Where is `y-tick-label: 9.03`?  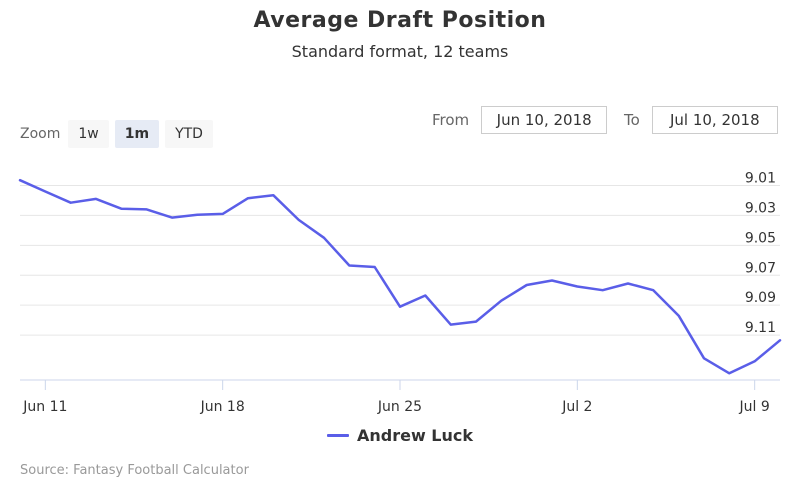
y-tick-label: 9.03 is located at coordinates (760, 208).